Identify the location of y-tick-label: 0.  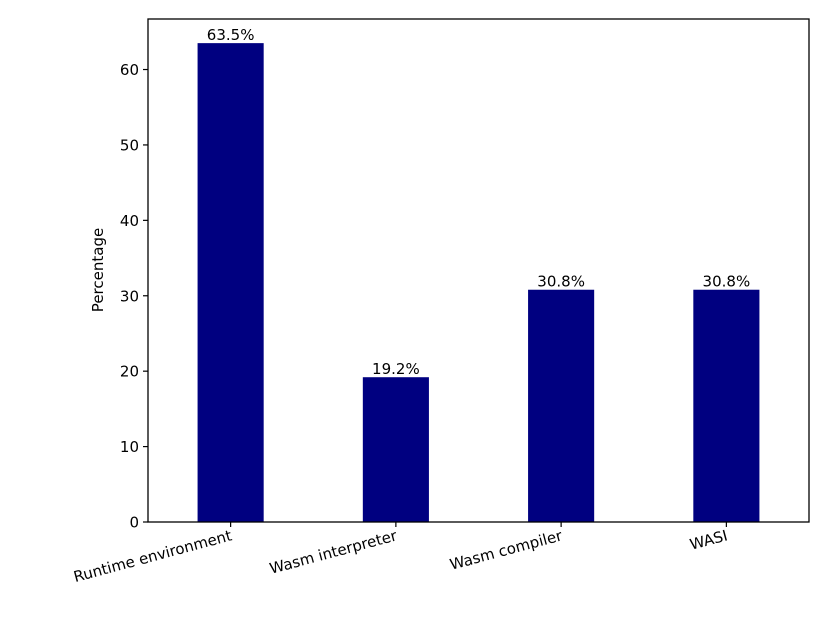
(134, 523).